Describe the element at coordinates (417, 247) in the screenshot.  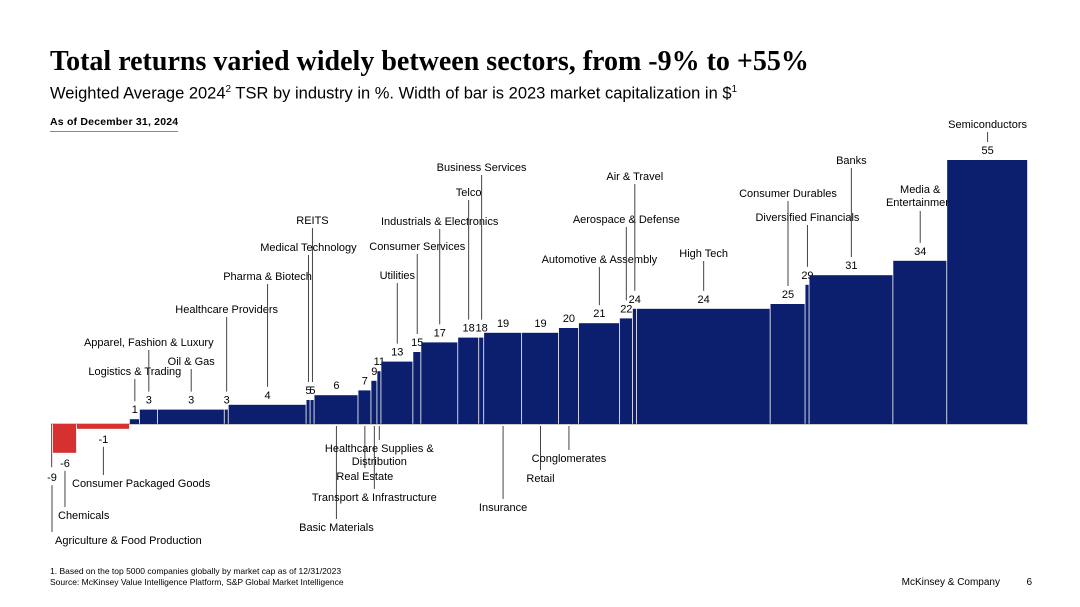
I see `category-label-consumer-services: Consumer Services` at that location.